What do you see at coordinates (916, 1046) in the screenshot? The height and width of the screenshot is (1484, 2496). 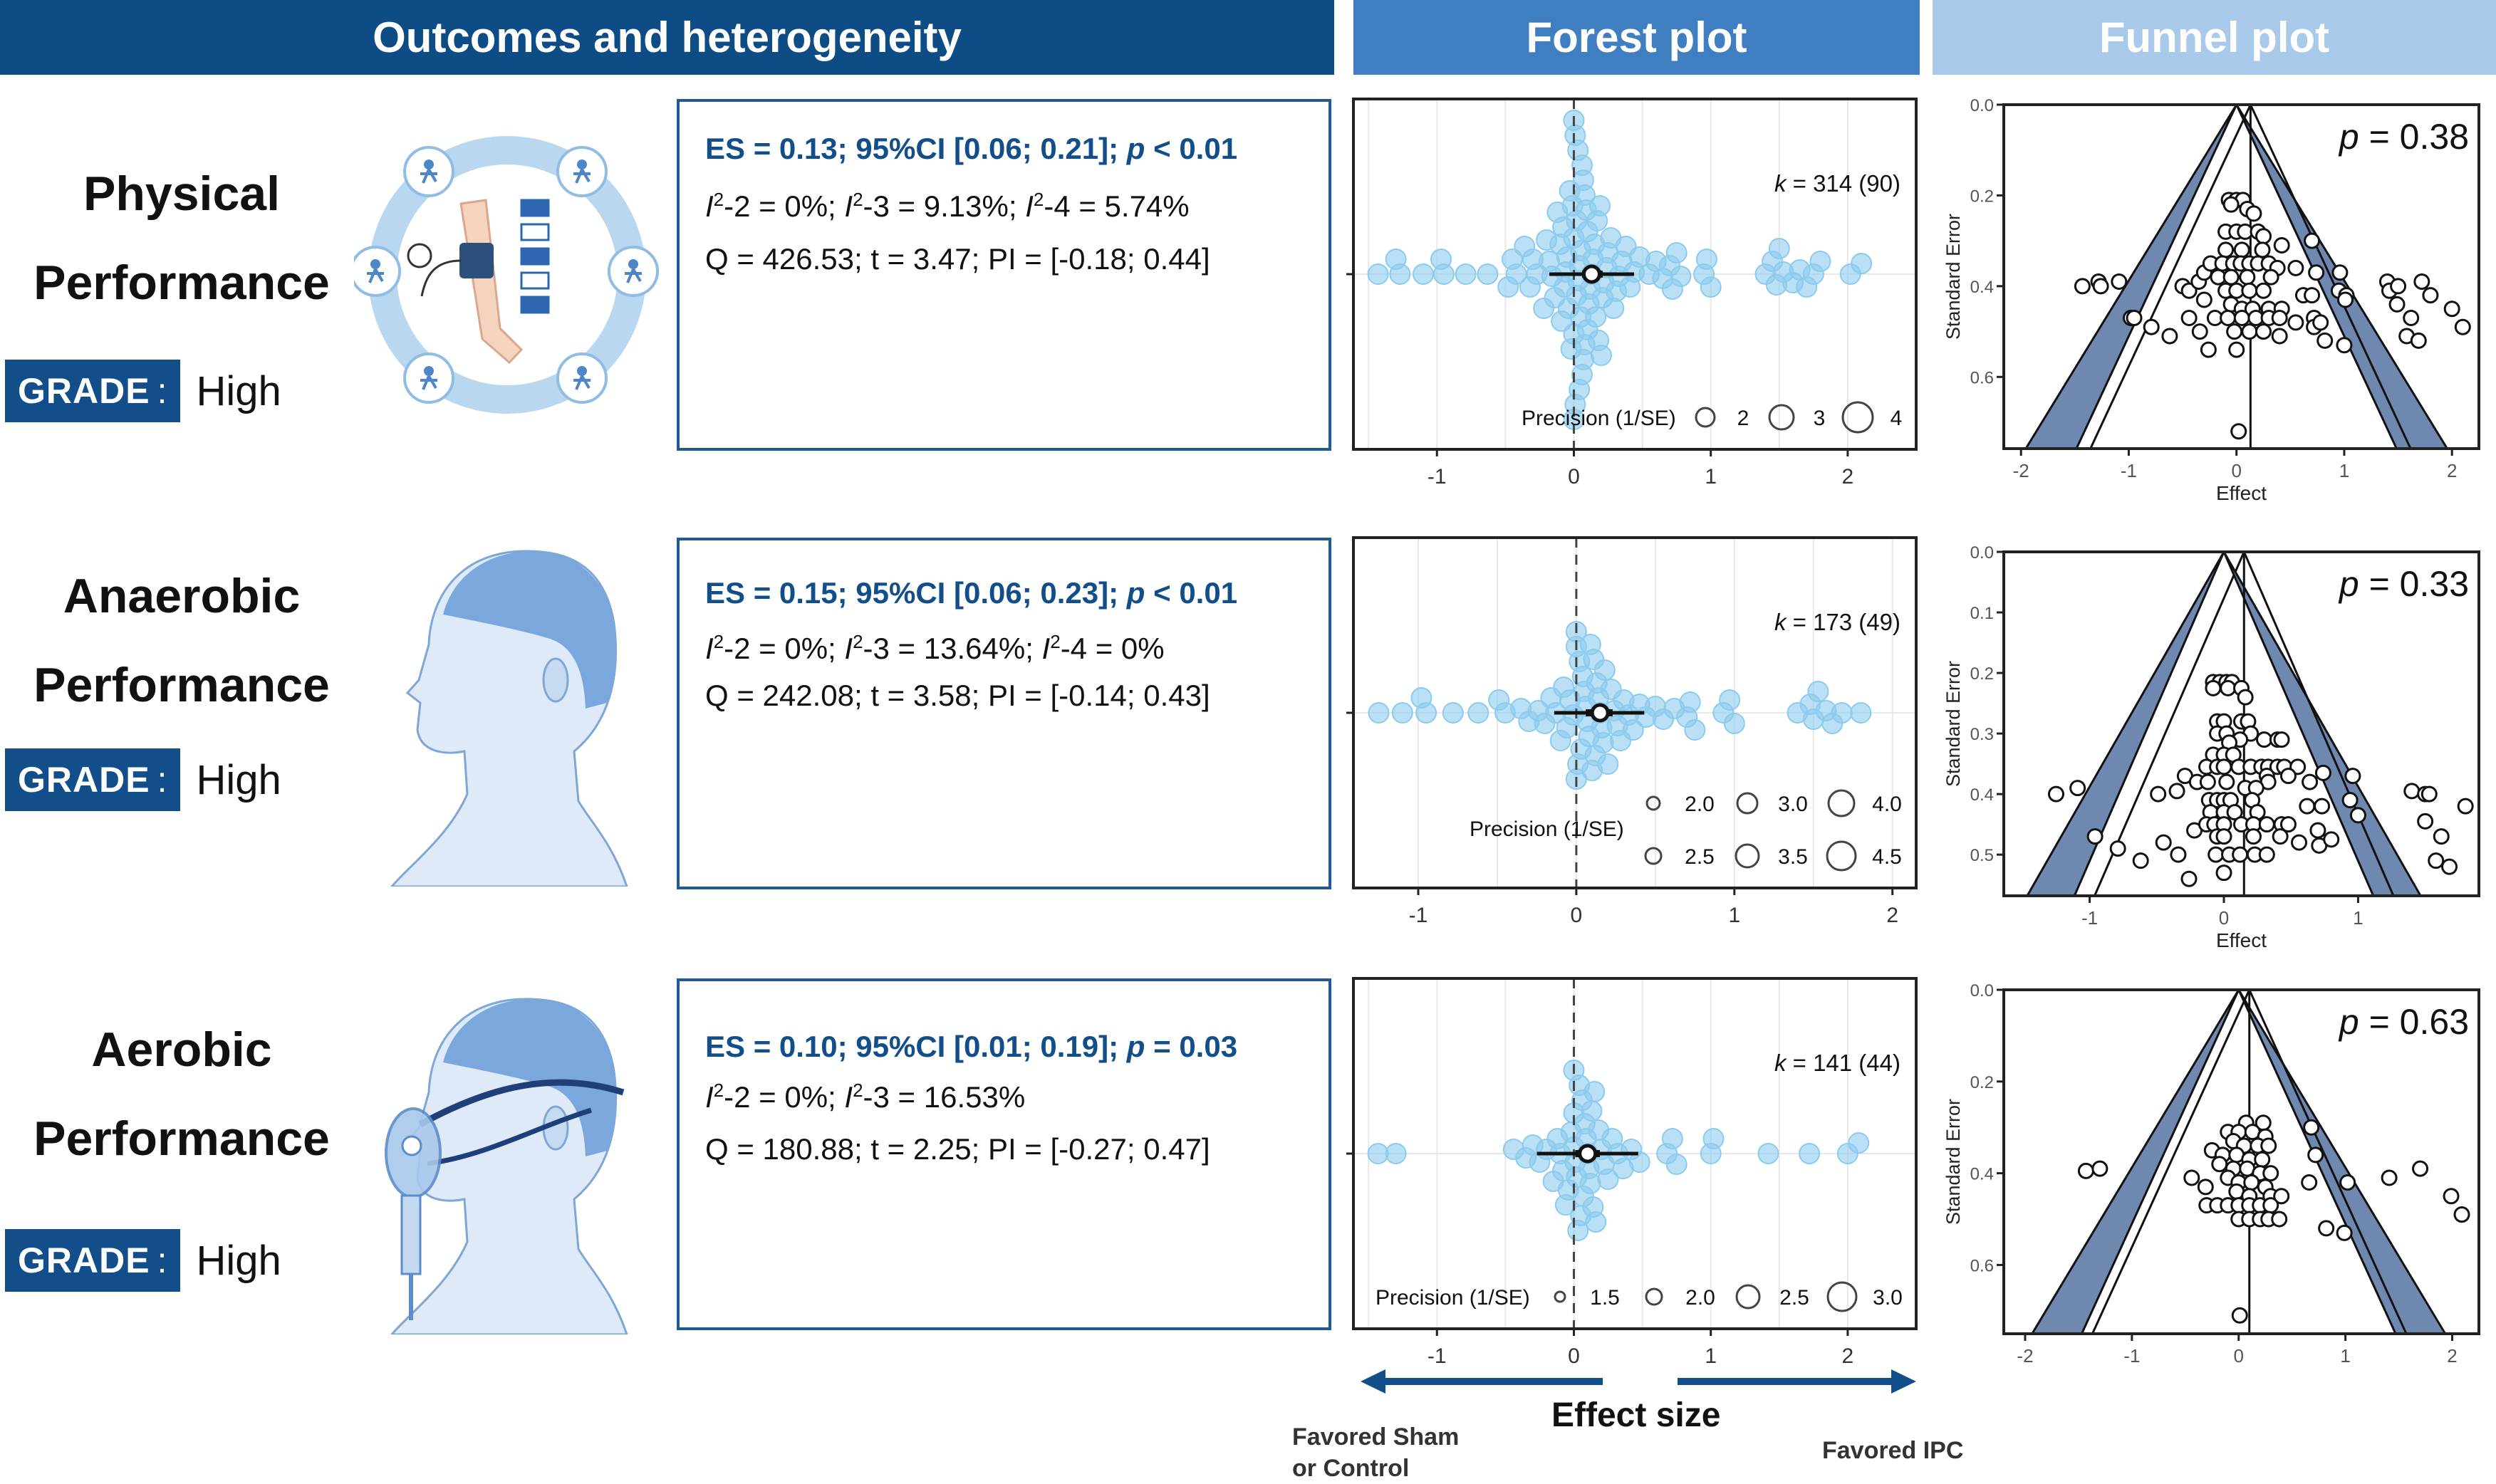 I see `es-text: ES = 0.10; 95%CI [0.01; 0.19];` at bounding box center [916, 1046].